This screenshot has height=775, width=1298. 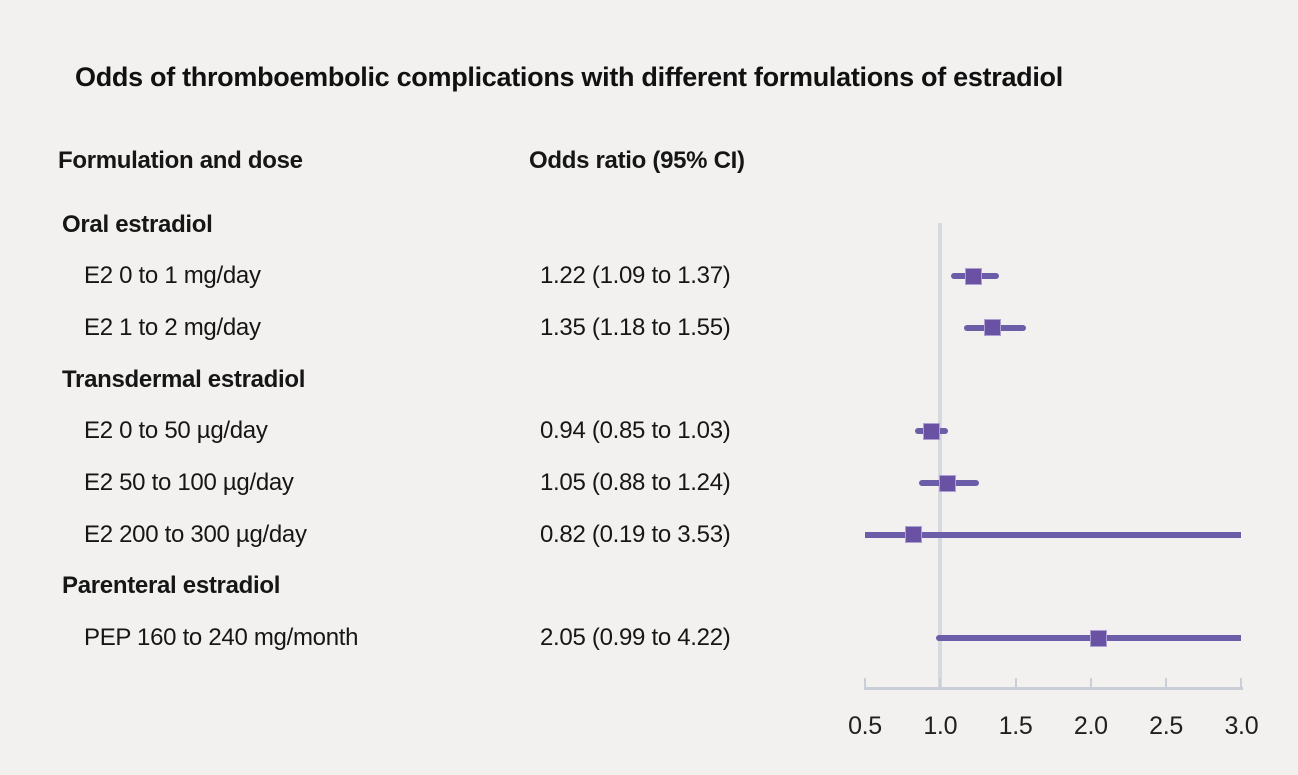 What do you see at coordinates (172, 276) in the screenshot?
I see `row-label: E2 0 to 1 mg/day` at bounding box center [172, 276].